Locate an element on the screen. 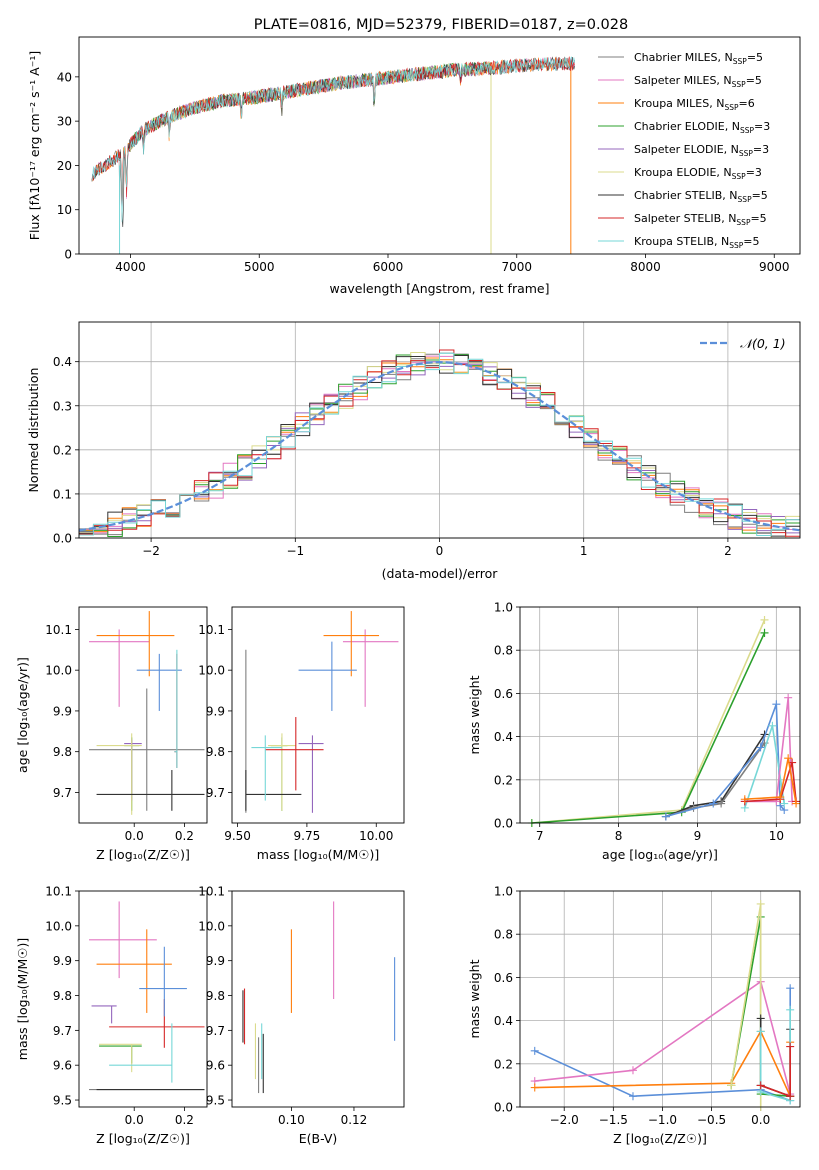 Image resolution: width=819 pixels, height=1170 pixels. y-tick-label: 9.9 is located at coordinates (215, 711).